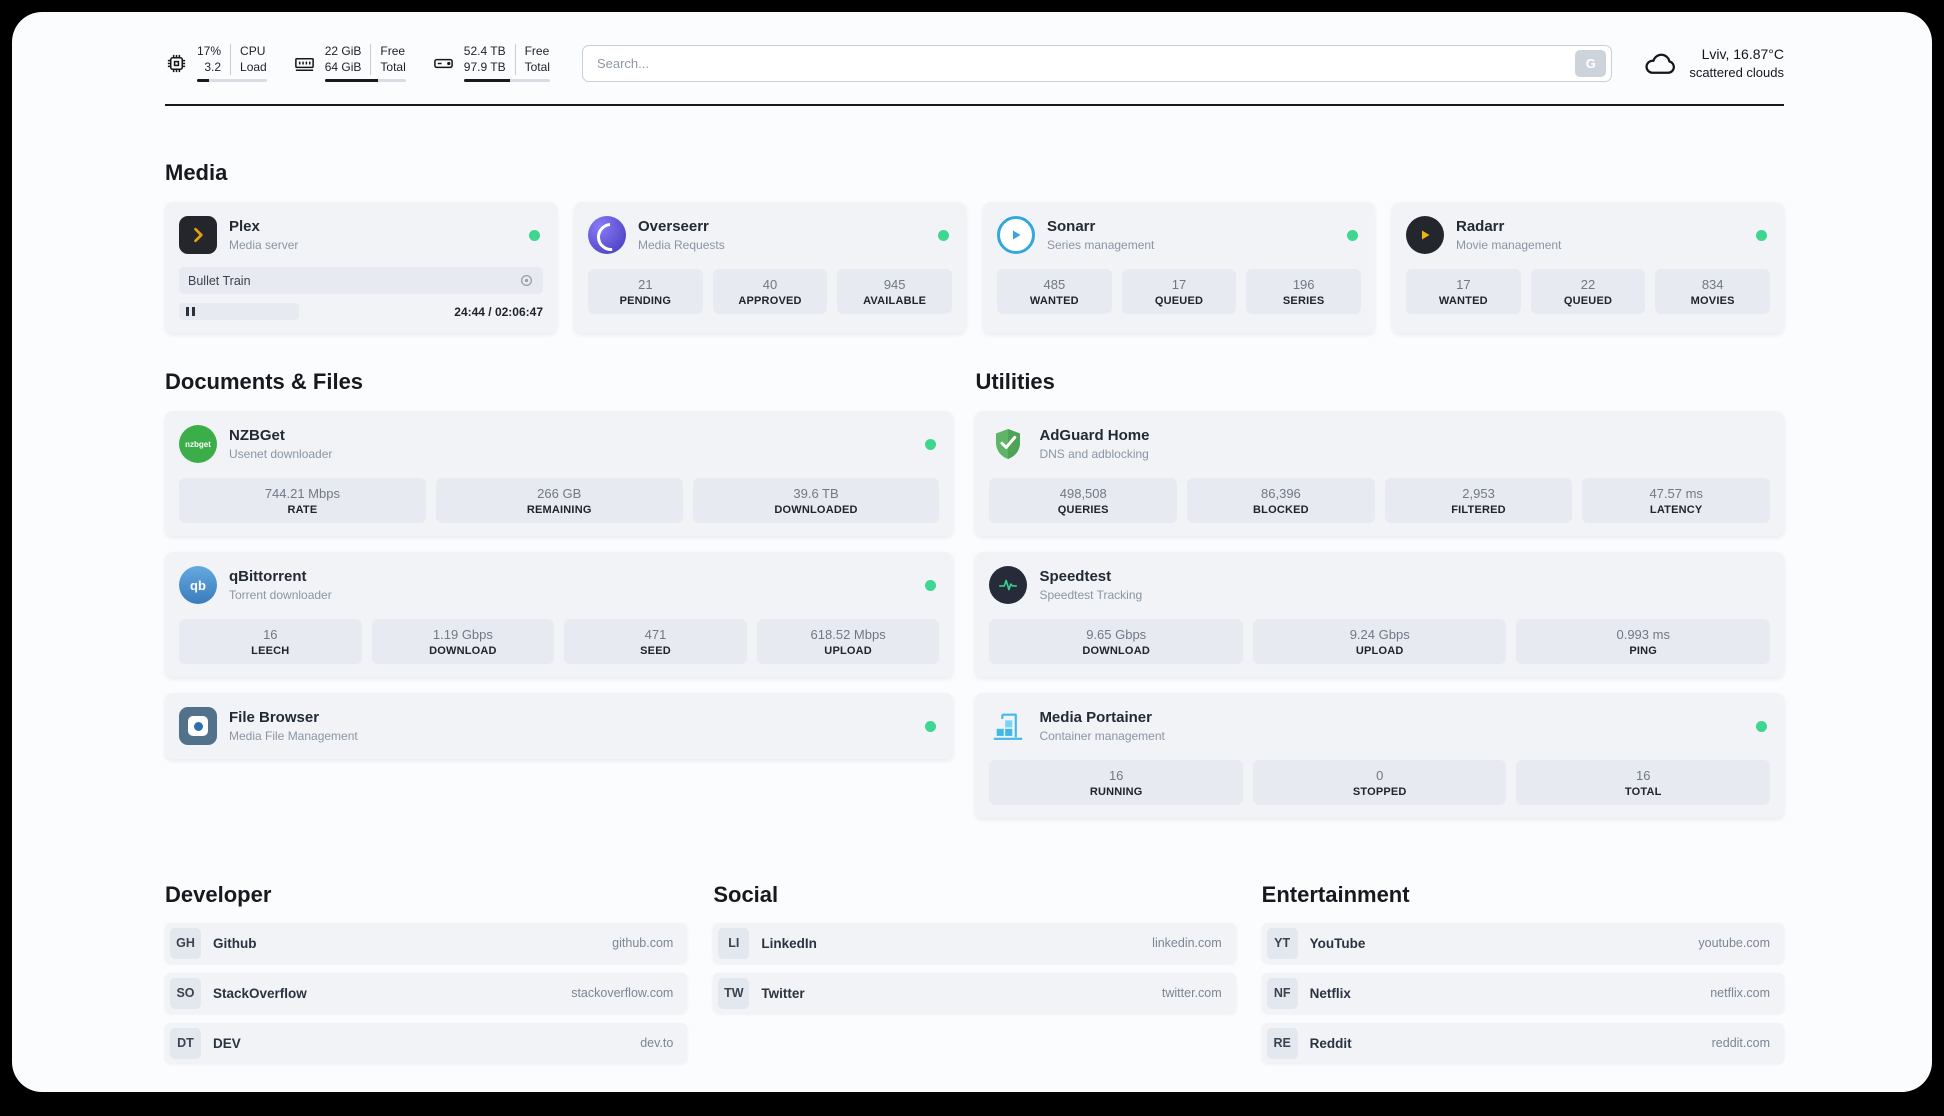  I want to click on link-youtube: YT YouTube youtube.com, so click(1522, 943).